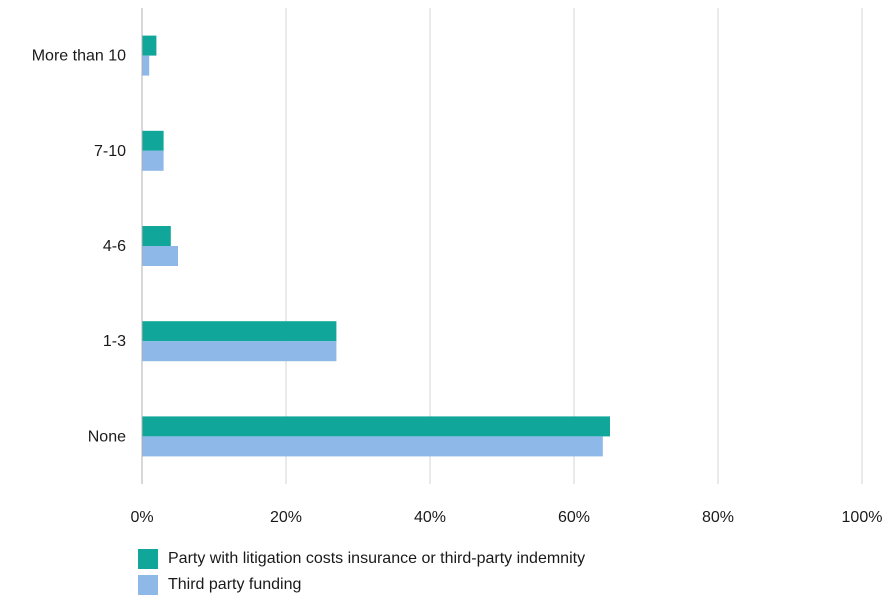 Image resolution: width=890 pixels, height=607 pixels. I want to click on x-tick-label: 40%, so click(430, 517).